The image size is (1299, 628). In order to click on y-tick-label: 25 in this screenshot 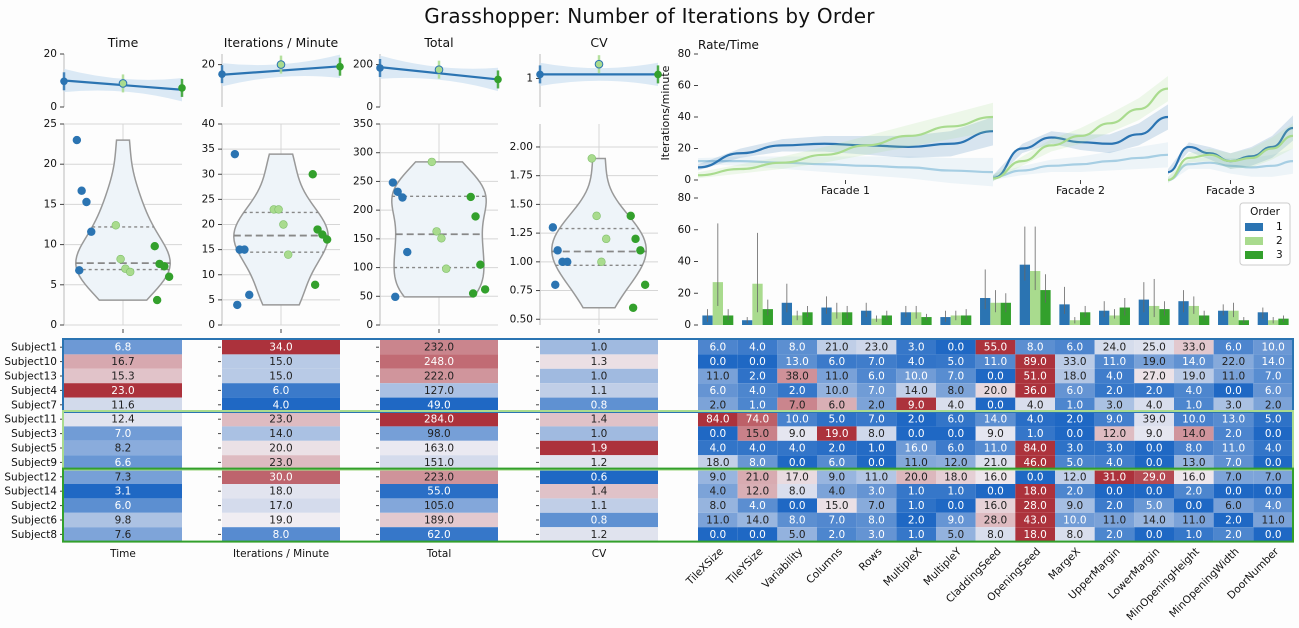, I will do `click(208, 199)`.